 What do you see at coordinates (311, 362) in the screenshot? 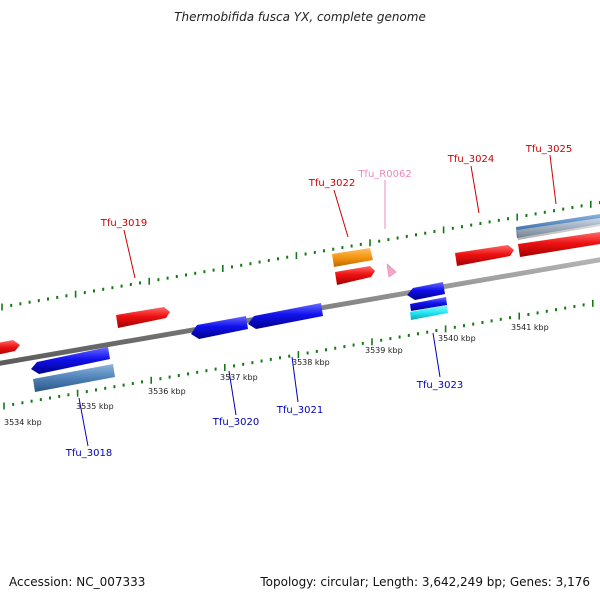
I see `scale-label-3538: 3538 kbp` at bounding box center [311, 362].